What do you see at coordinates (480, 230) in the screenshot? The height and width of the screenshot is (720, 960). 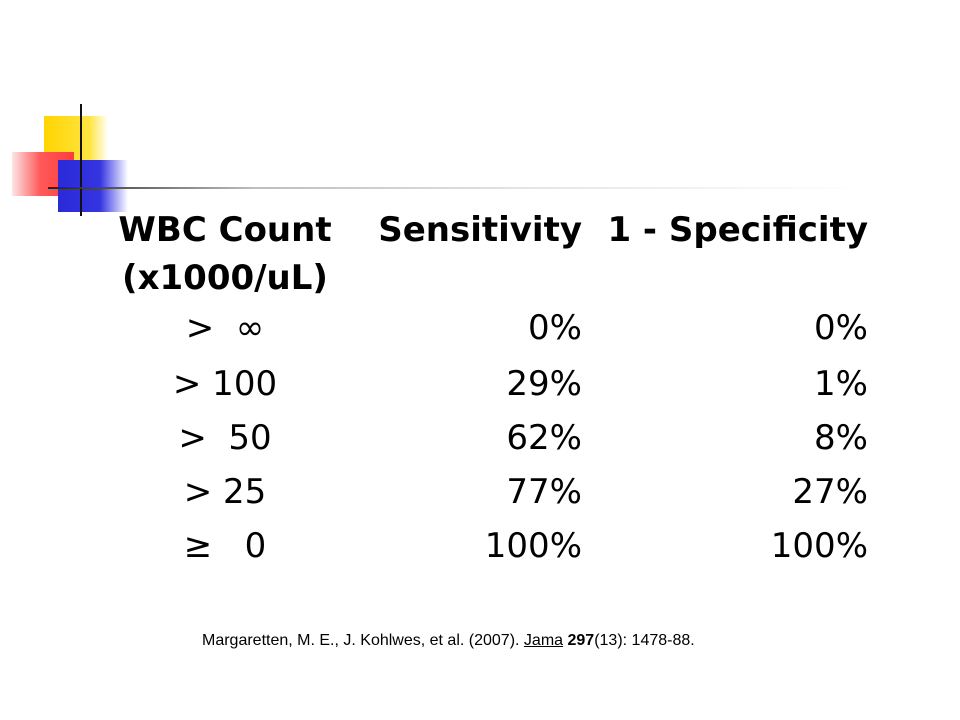 I see `header-sensitivity: Sensitivity` at bounding box center [480, 230].